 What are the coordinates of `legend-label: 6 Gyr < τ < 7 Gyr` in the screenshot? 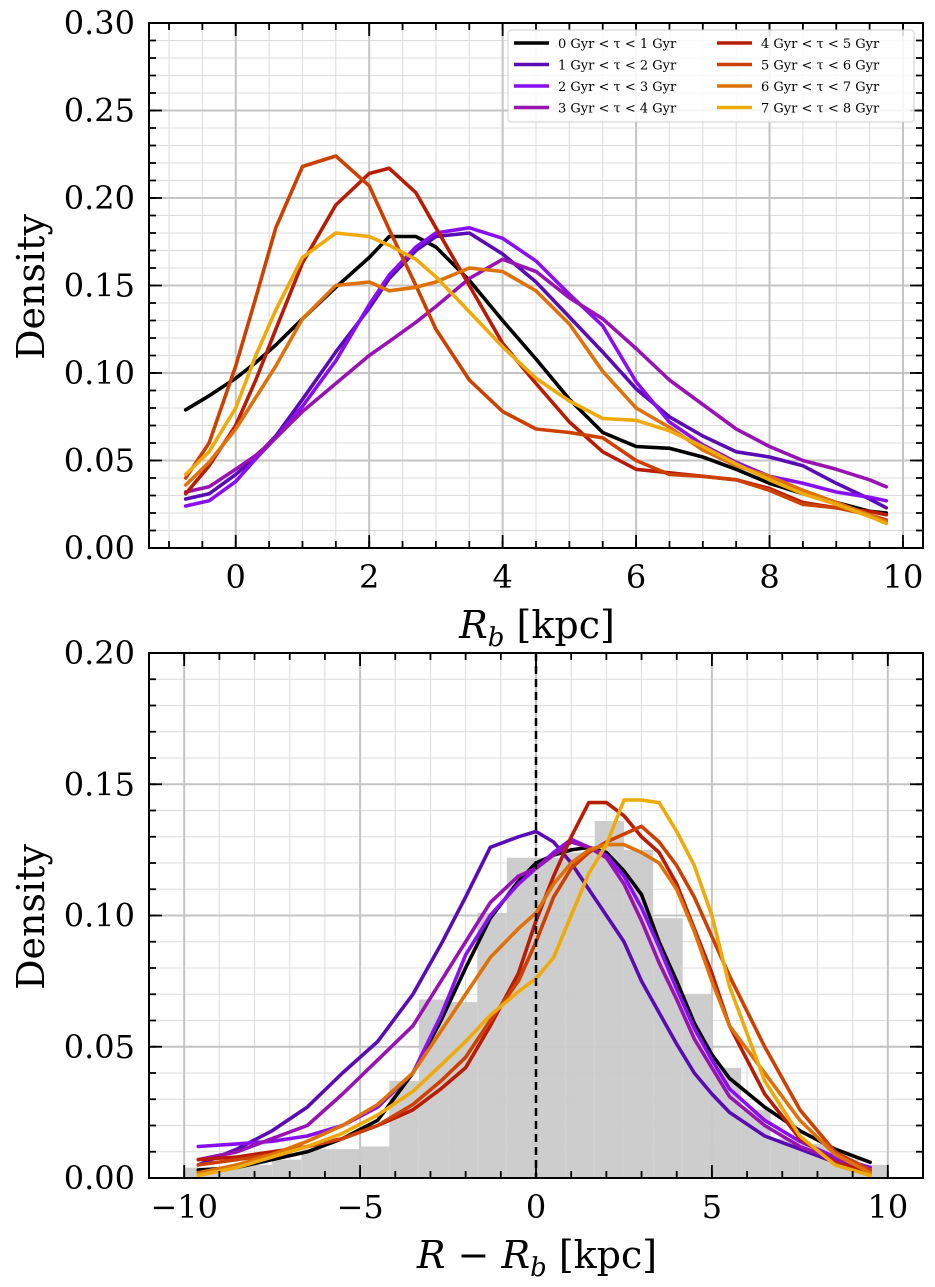 It's located at (820, 87).